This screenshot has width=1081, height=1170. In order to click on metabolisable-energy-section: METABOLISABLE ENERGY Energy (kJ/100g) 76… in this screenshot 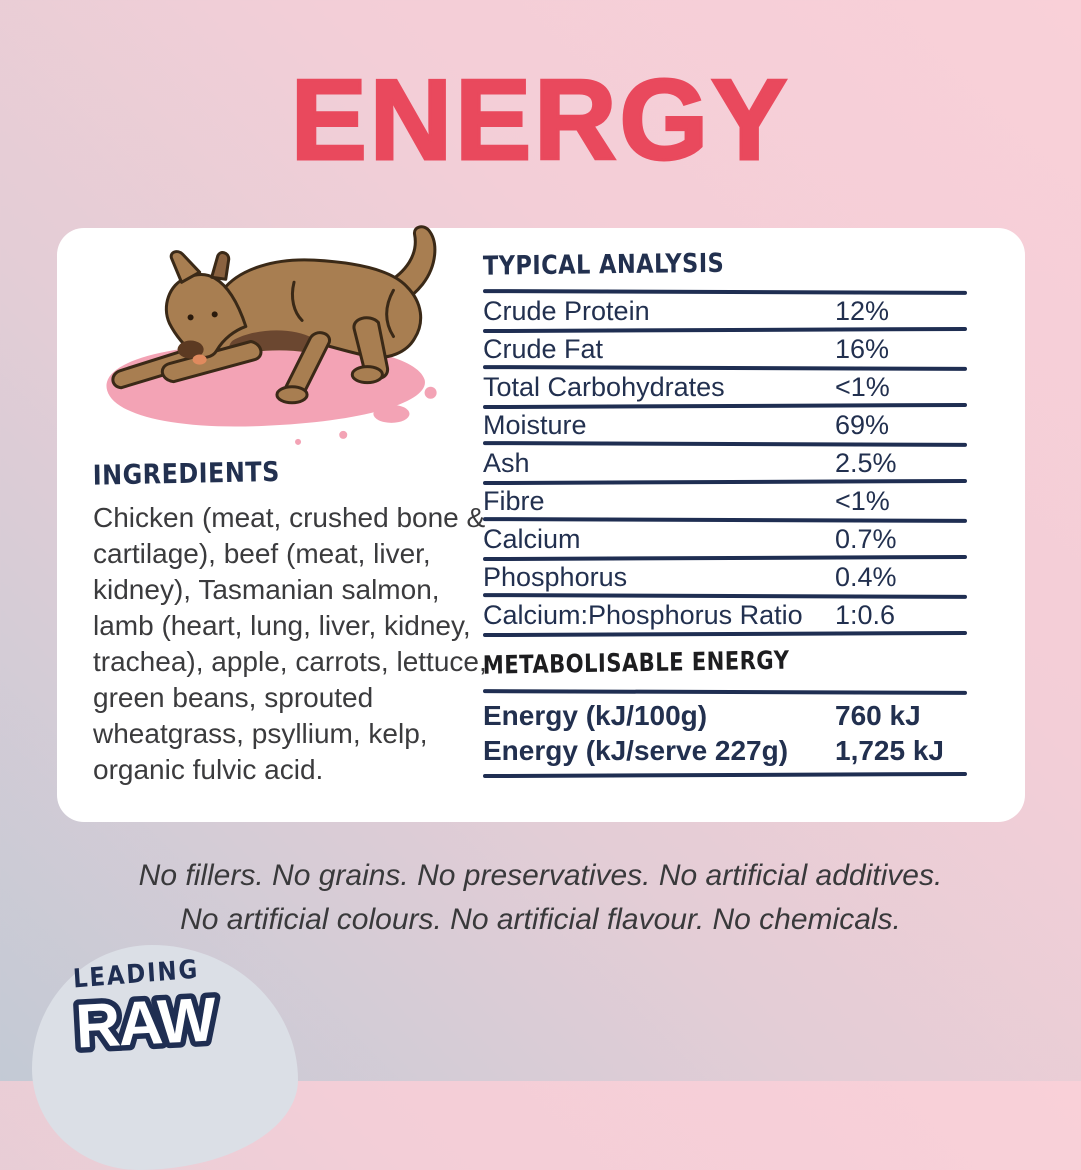, I will do `click(725, 712)`.